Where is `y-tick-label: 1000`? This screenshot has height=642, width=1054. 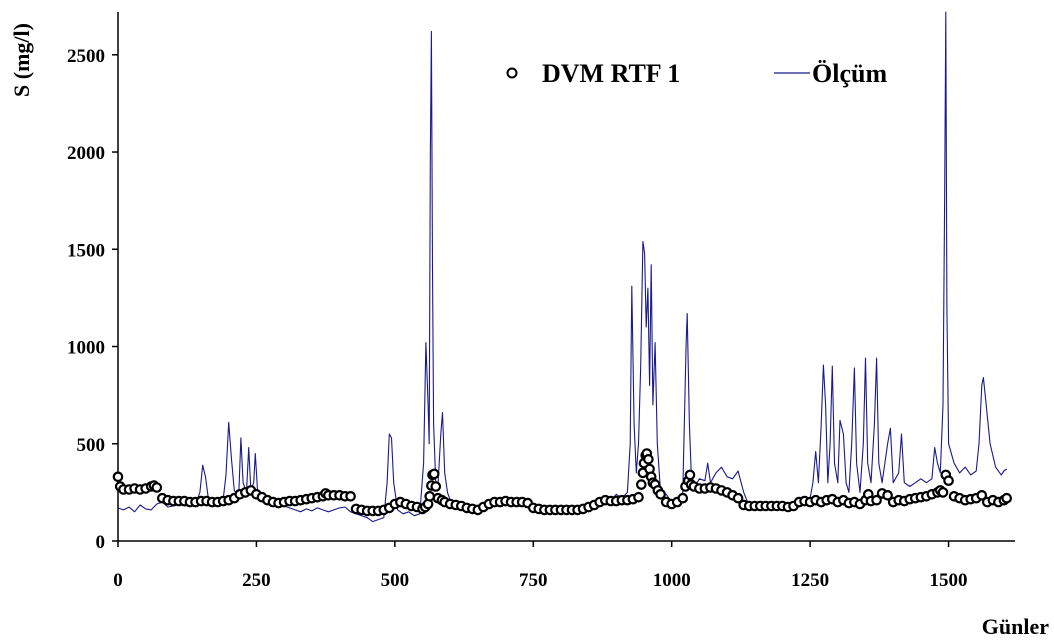 y-tick-label: 1000 is located at coordinates (86, 348).